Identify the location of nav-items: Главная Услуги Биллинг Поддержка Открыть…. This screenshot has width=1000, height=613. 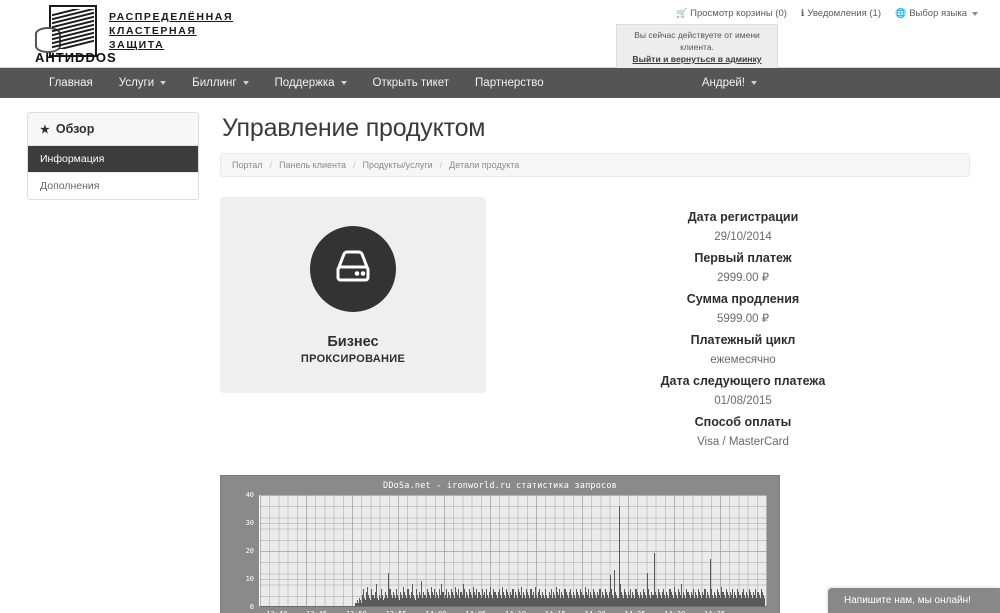
(296, 83).